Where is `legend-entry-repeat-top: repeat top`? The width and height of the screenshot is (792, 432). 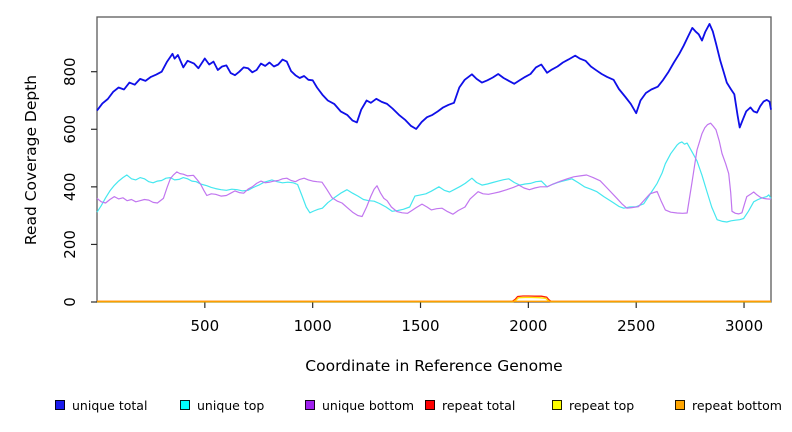
legend-entry-repeat-top: repeat top is located at coordinates (593, 405).